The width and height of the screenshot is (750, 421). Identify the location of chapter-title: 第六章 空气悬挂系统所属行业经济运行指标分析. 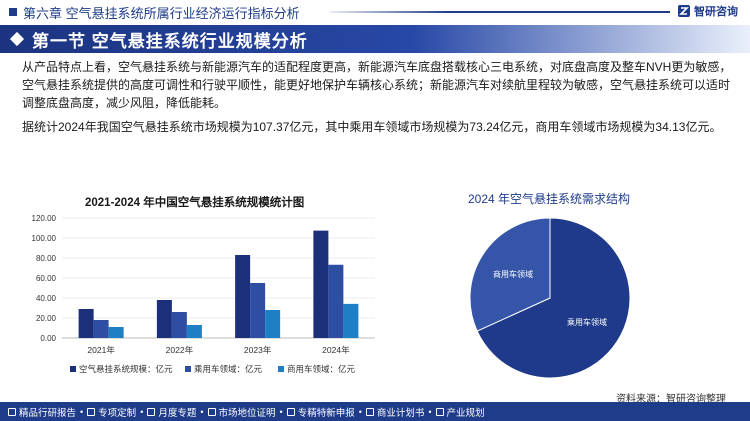
(161, 13).